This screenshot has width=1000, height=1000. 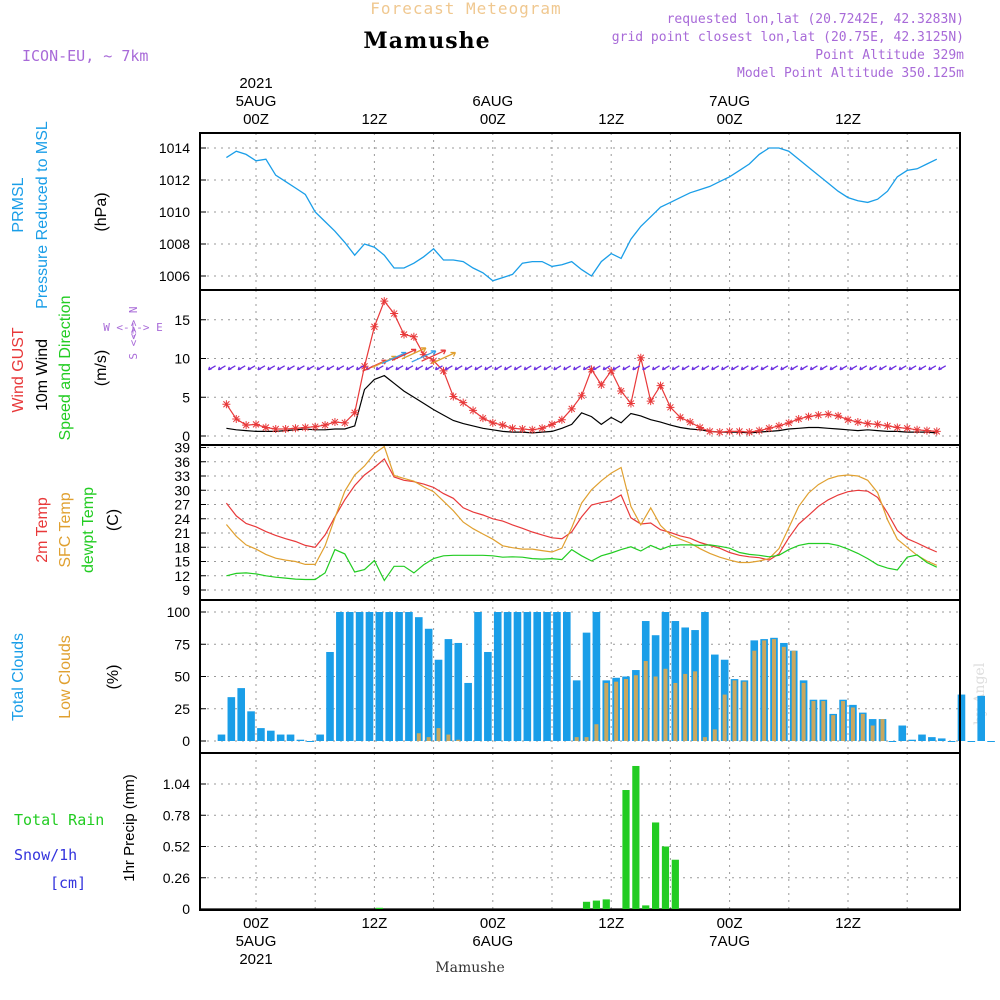 I want to click on time-label-top: 7AUG, so click(x=729, y=101).